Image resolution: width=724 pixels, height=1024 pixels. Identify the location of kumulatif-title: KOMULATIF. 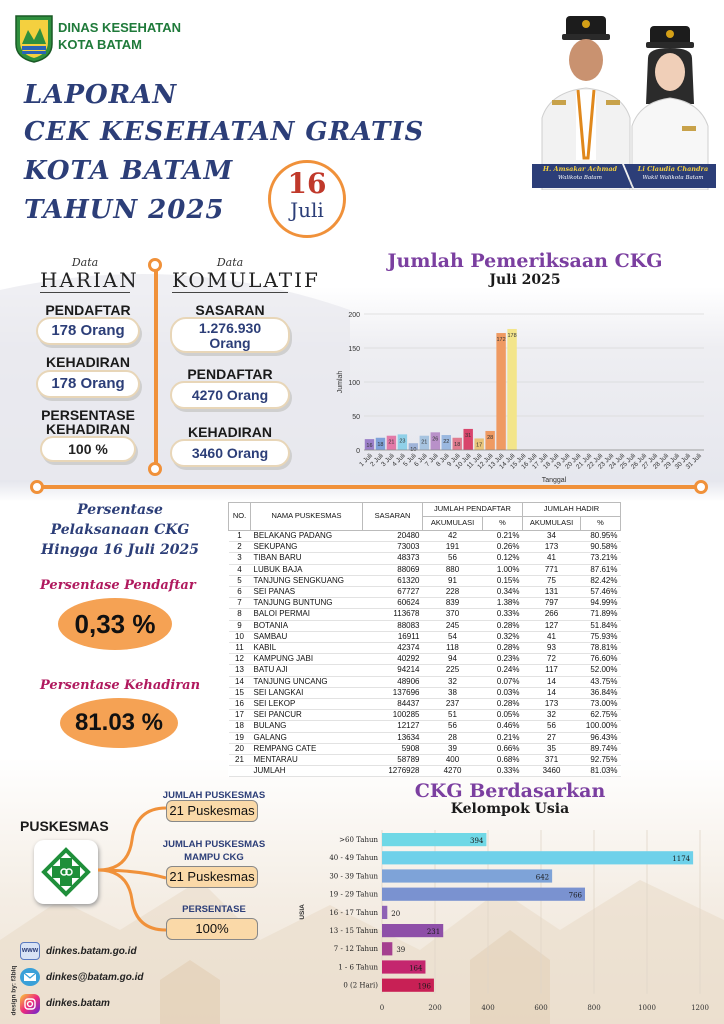
(246, 280).